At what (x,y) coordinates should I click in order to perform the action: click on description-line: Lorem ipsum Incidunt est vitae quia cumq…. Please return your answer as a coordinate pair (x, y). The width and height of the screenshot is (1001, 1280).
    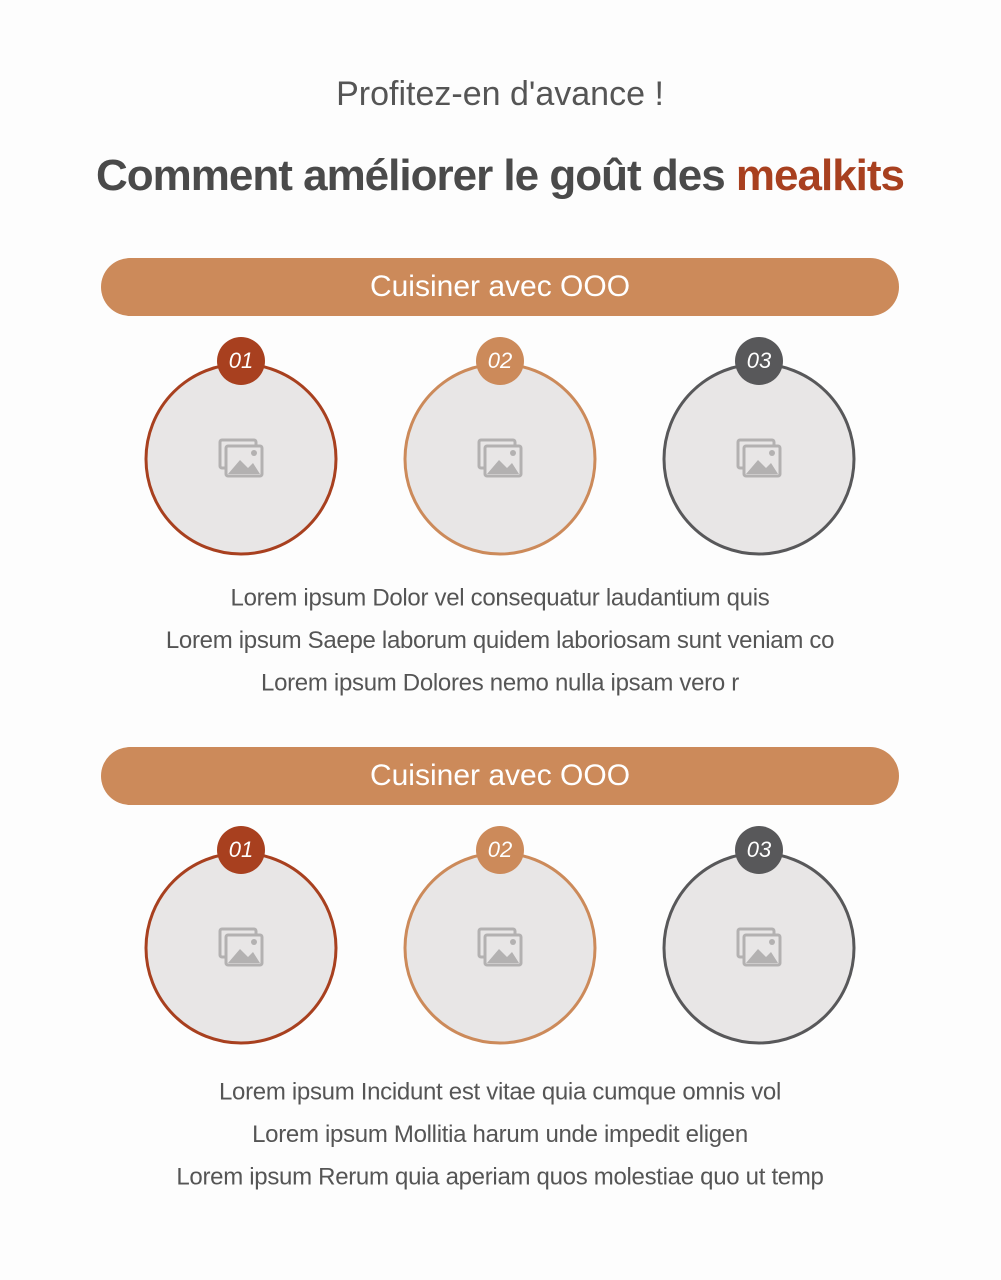
    Looking at the image, I should click on (500, 1091).